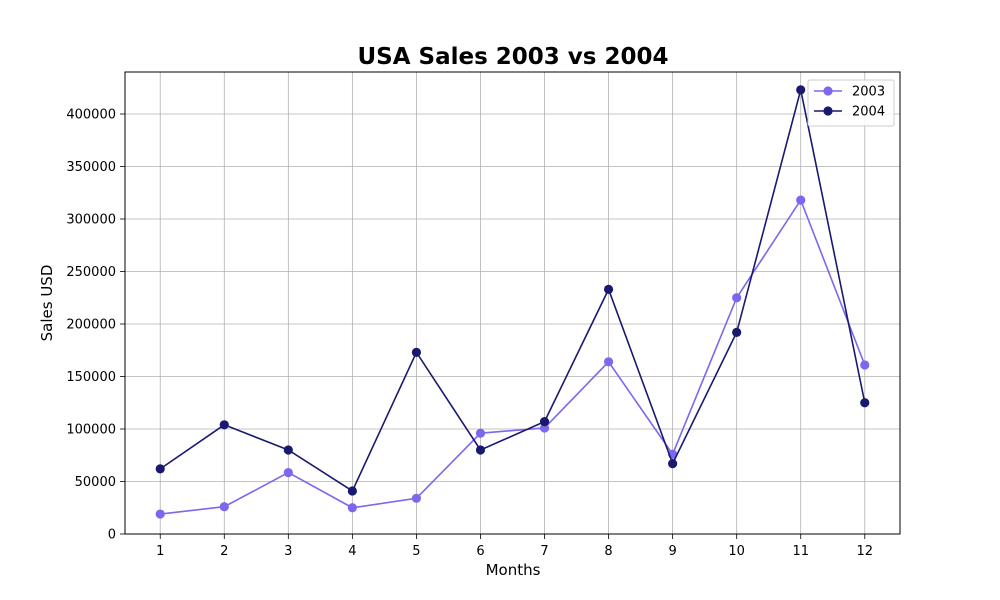 This screenshot has width=1000, height=600. Describe the element at coordinates (868, 92) in the screenshot. I see `legend-label: 2003` at that location.